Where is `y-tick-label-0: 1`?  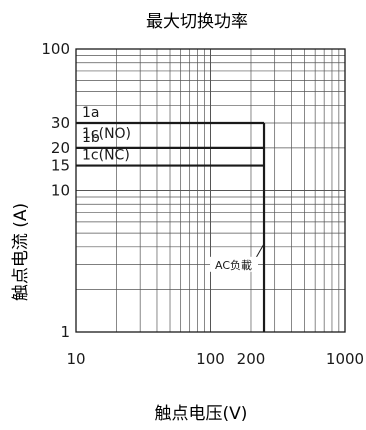 y-tick-label-0: 1 is located at coordinates (65, 332).